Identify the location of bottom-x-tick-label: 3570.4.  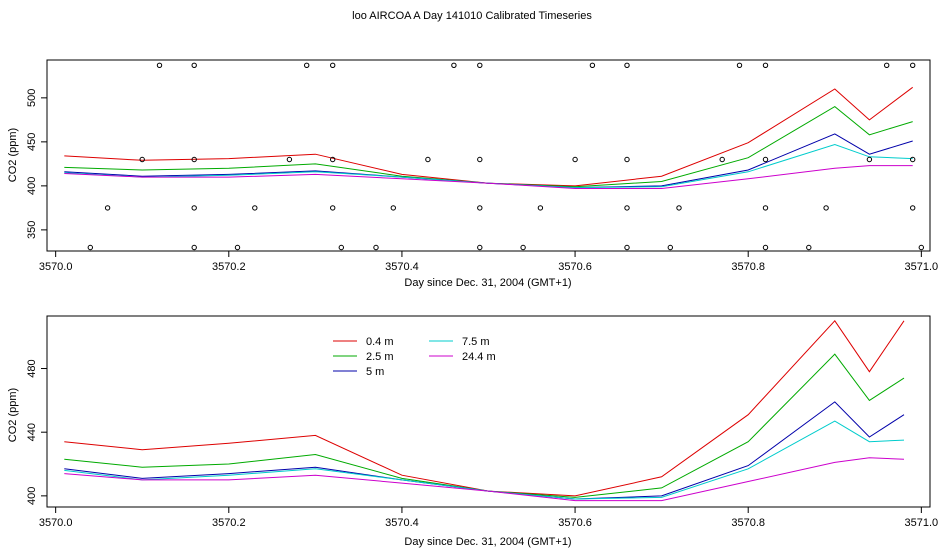
(402, 523).